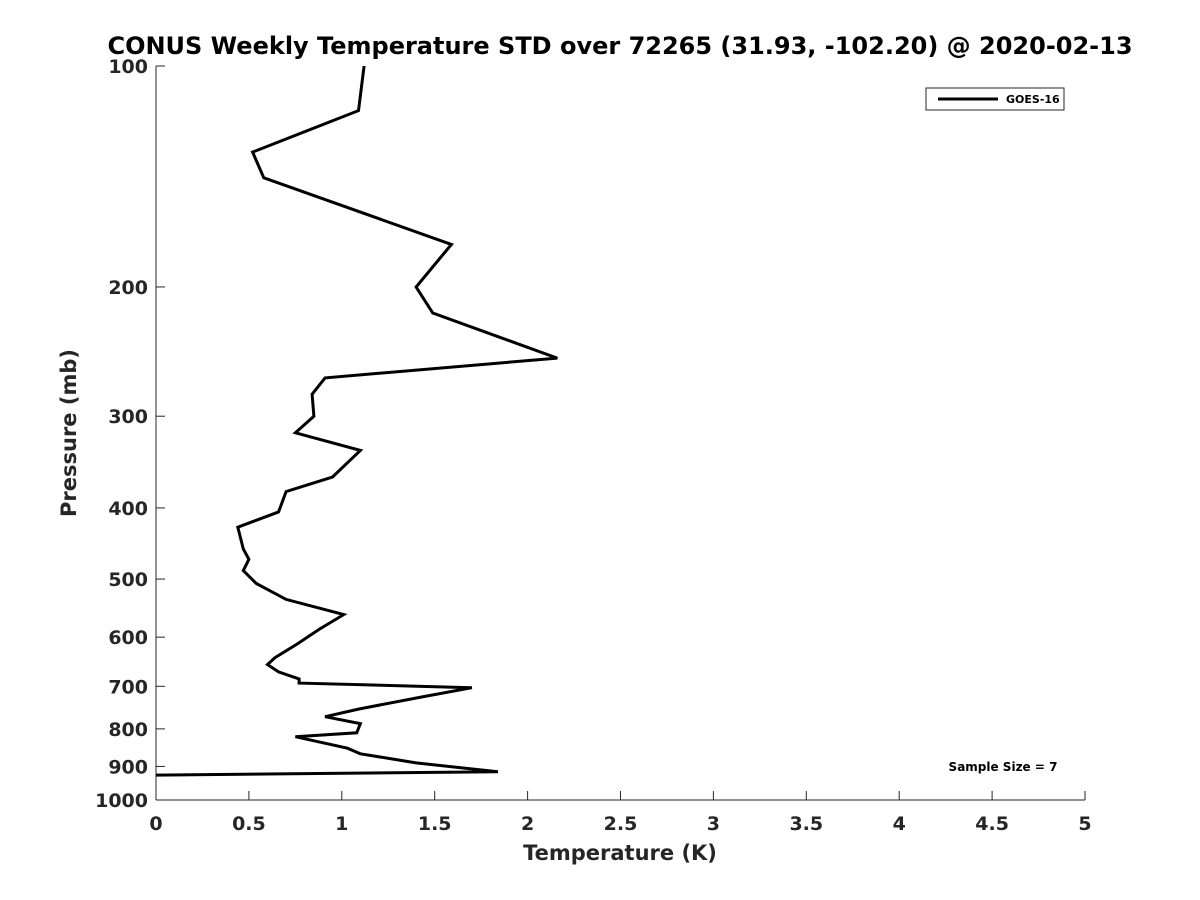  Describe the element at coordinates (128, 767) in the screenshot. I see `y-tick-label: 900` at that location.